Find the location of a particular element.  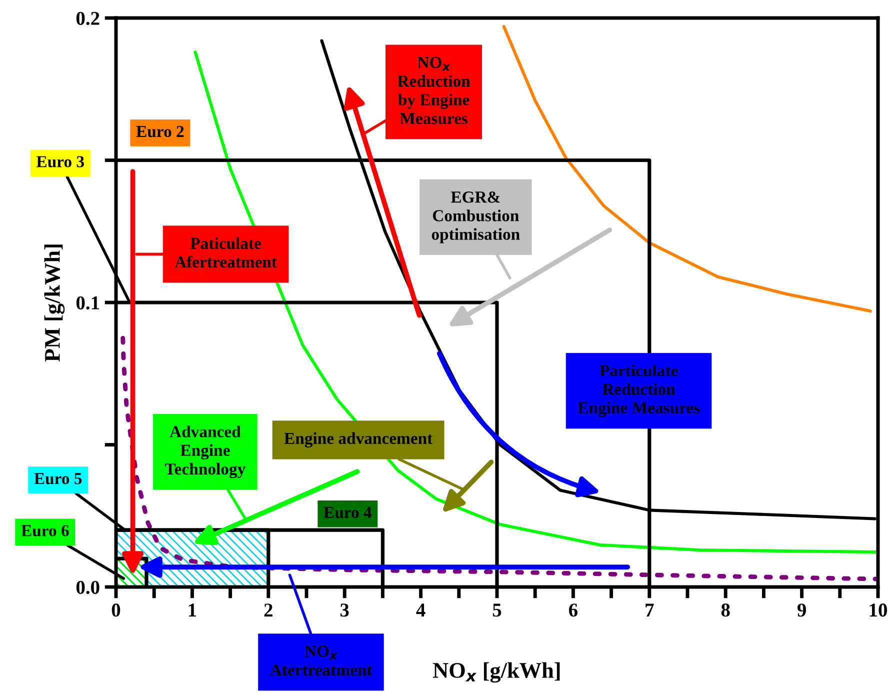

y-tick-label: 0.0 is located at coordinates (88, 587).